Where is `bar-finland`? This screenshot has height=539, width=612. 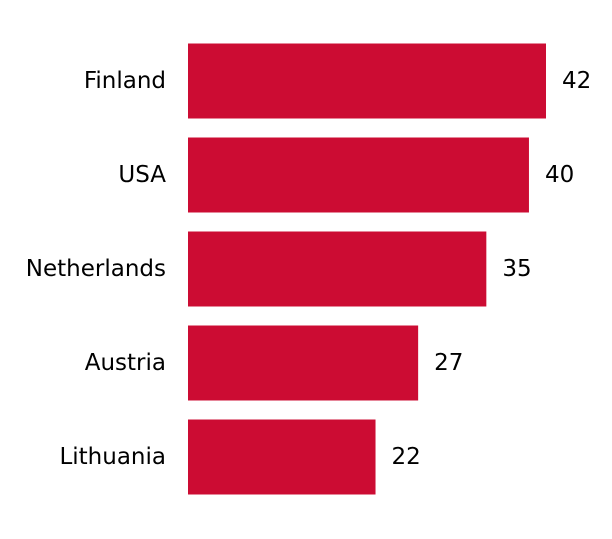 bar-finland is located at coordinates (367, 81).